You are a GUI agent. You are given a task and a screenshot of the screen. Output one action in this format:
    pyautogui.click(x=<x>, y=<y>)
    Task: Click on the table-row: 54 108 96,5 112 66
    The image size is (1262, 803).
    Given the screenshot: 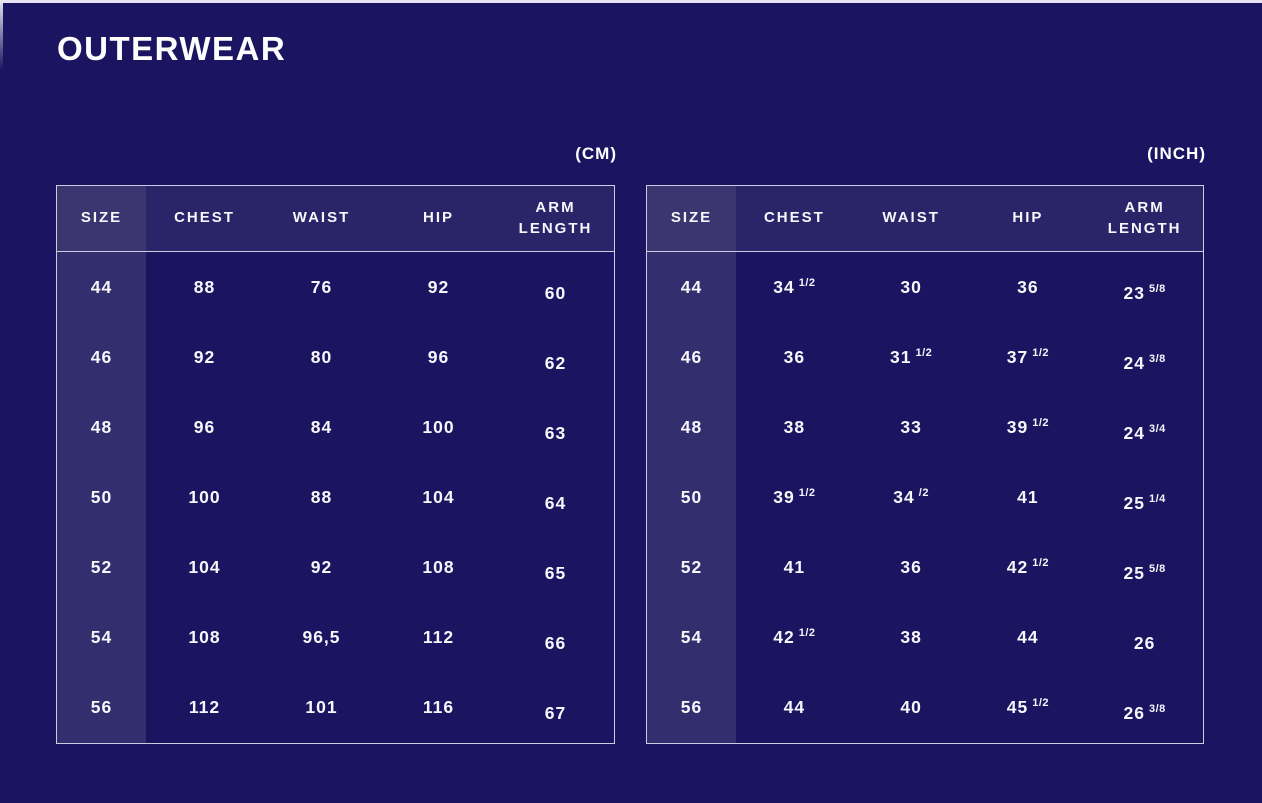 What is the action you would take?
    pyautogui.click(x=335, y=637)
    